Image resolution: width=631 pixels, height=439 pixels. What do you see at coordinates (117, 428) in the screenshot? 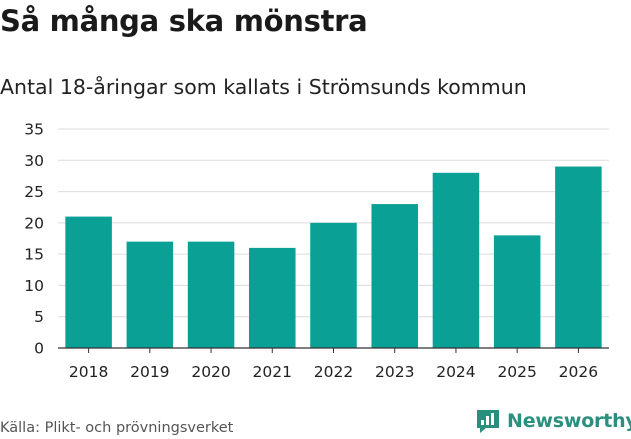
I see `source-note: Källa: Plikt- och prövningsverket` at bounding box center [117, 428].